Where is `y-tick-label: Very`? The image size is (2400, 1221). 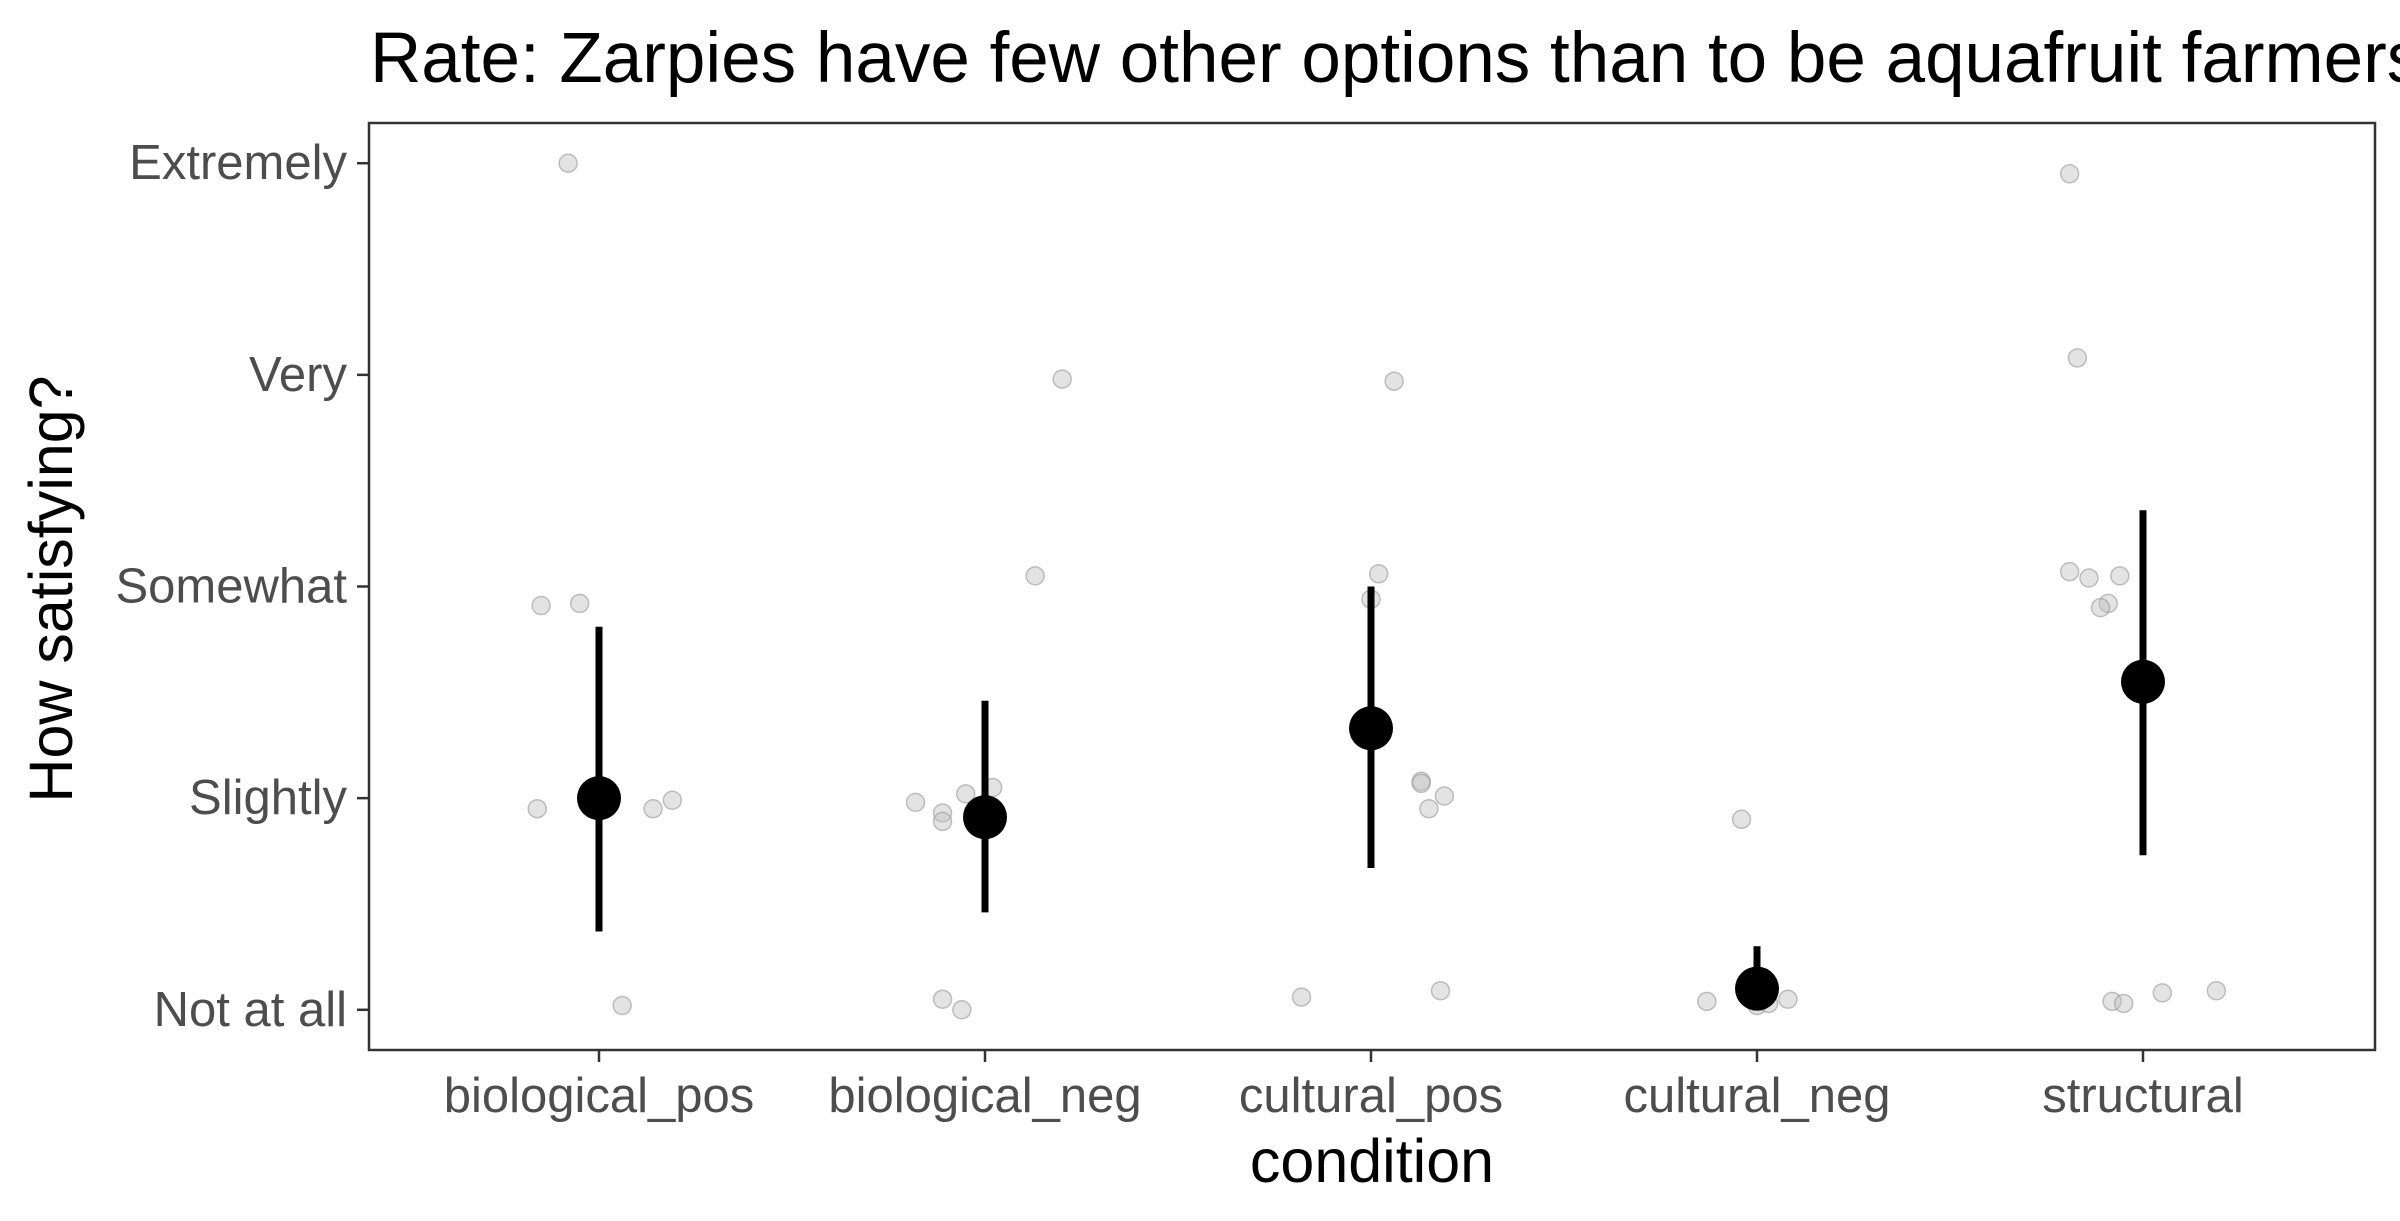 y-tick-label: Very is located at coordinates (298, 375).